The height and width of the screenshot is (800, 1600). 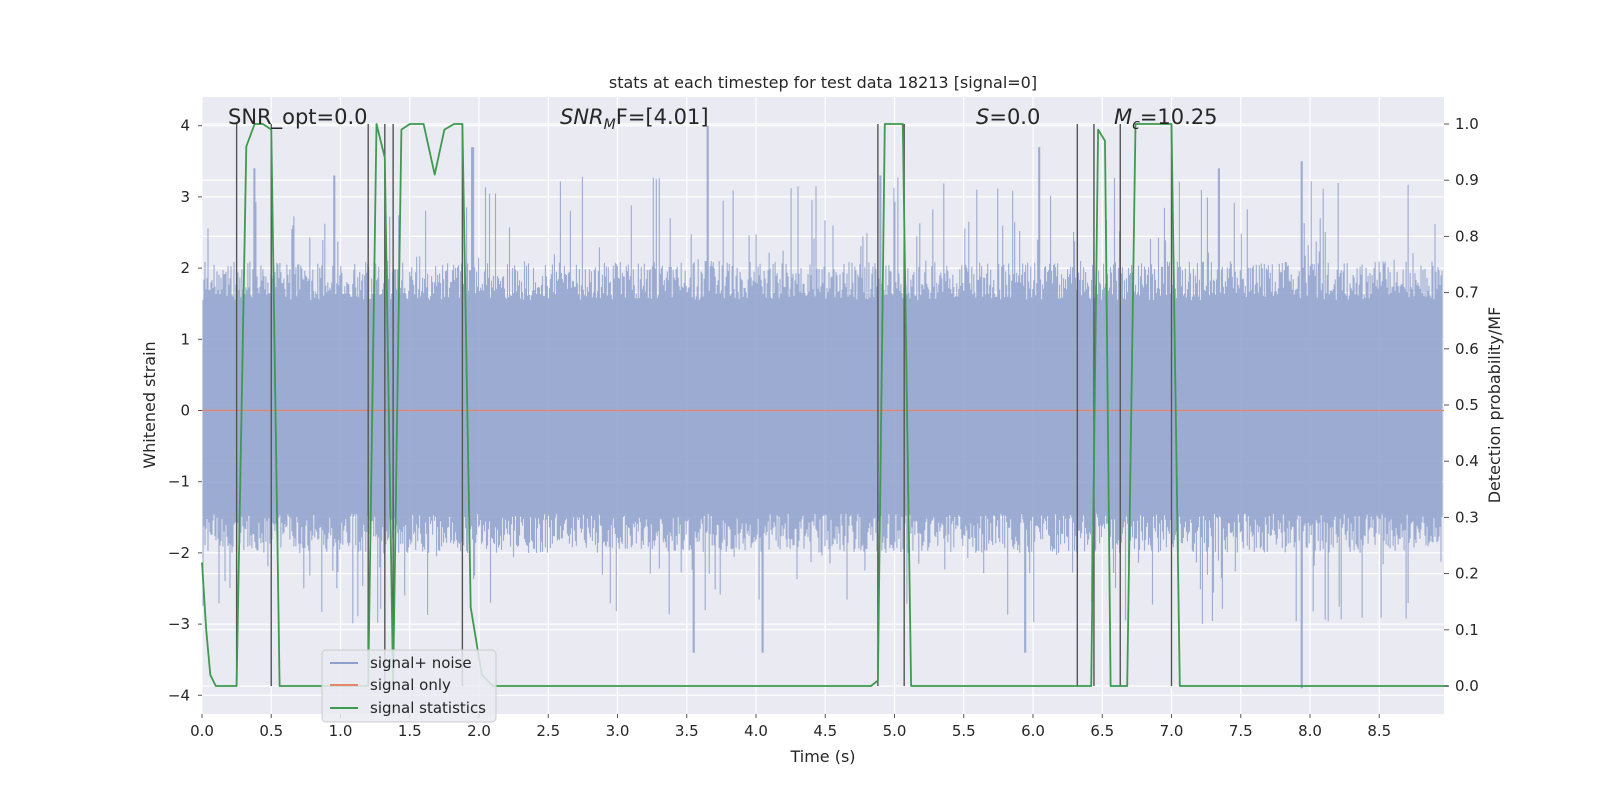 I want to click on mc-annotation: Mc=10.25, so click(x=1166, y=119).